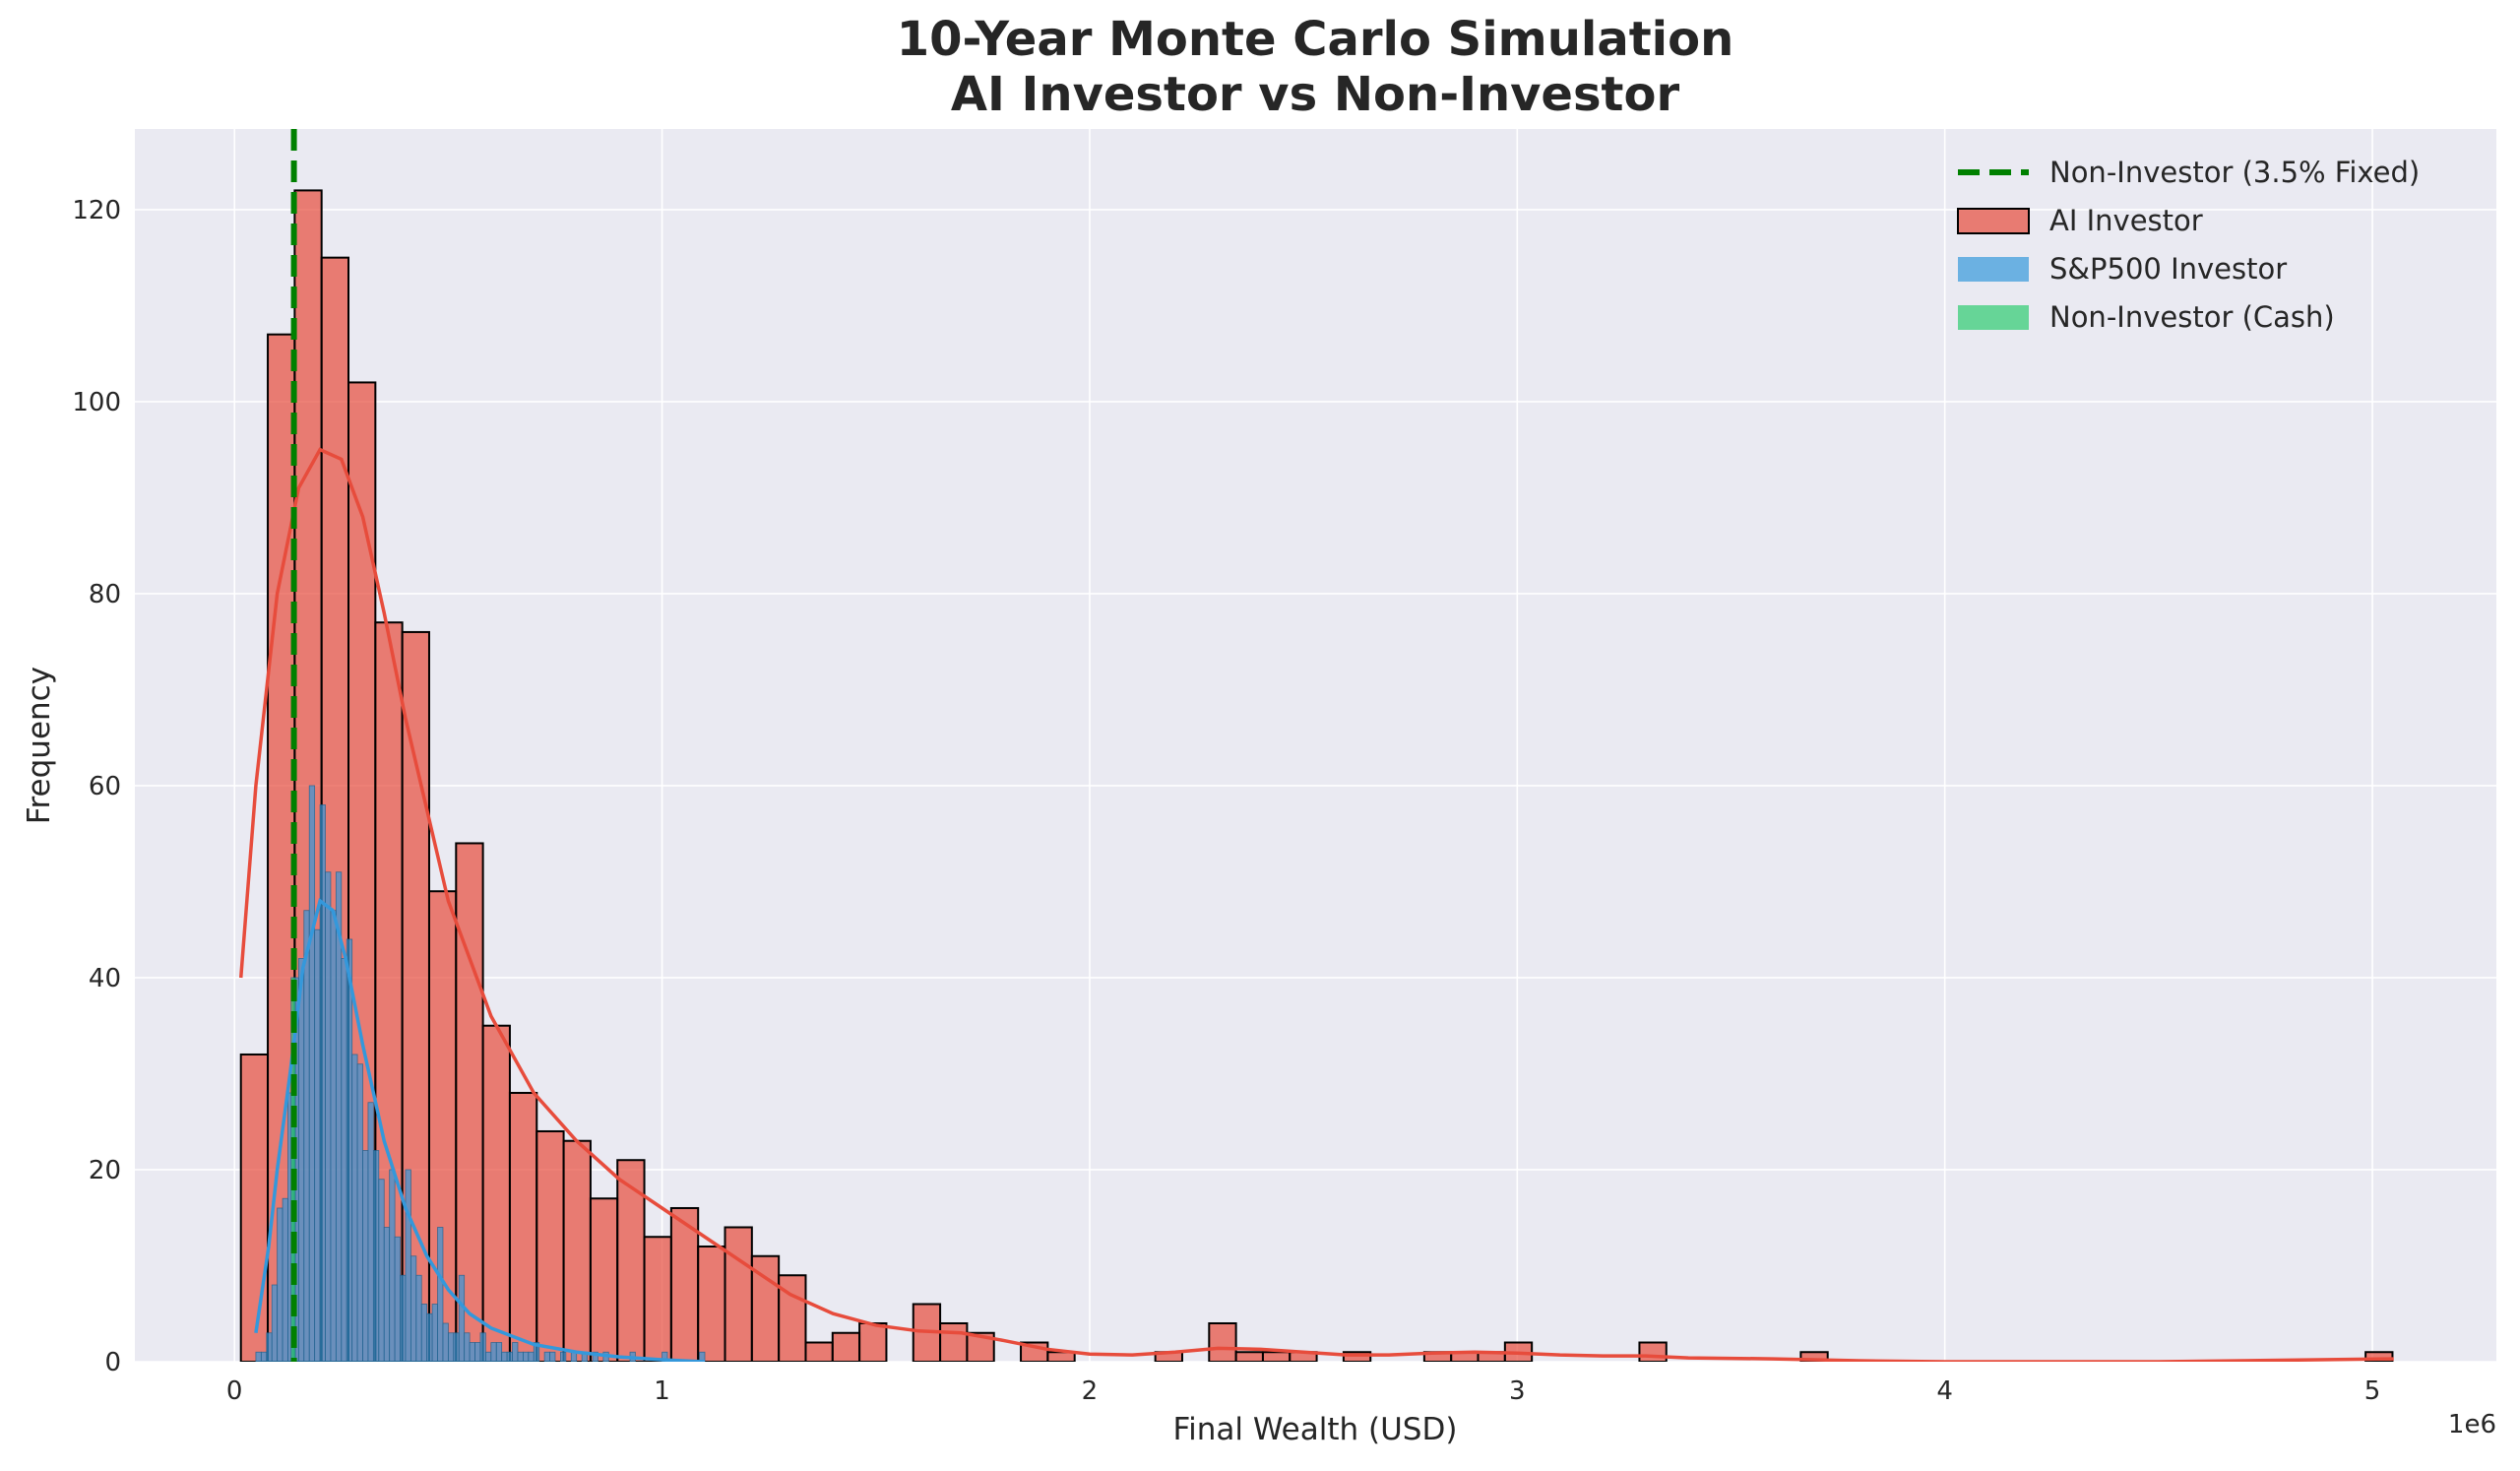  What do you see at coordinates (105, 594) in the screenshot?
I see `y-tick-label: 80` at bounding box center [105, 594].